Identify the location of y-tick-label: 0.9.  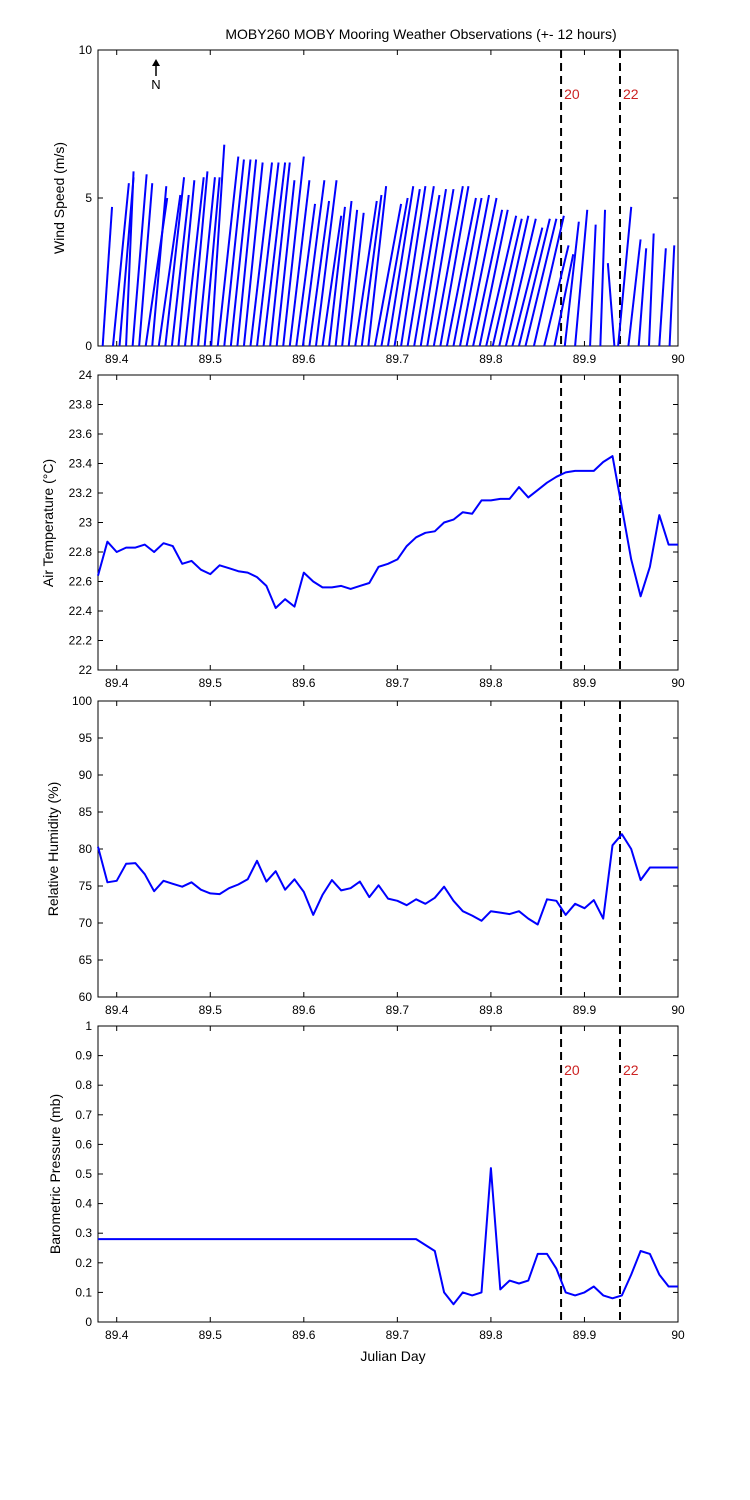
(83, 1056).